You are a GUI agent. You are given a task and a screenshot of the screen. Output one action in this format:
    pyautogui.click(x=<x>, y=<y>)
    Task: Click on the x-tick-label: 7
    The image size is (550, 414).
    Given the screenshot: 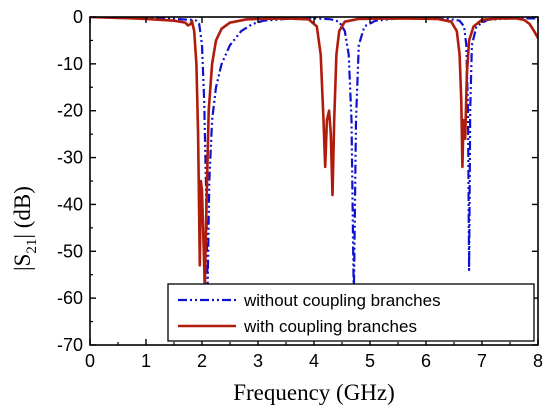 What is the action you would take?
    pyautogui.click(x=482, y=361)
    